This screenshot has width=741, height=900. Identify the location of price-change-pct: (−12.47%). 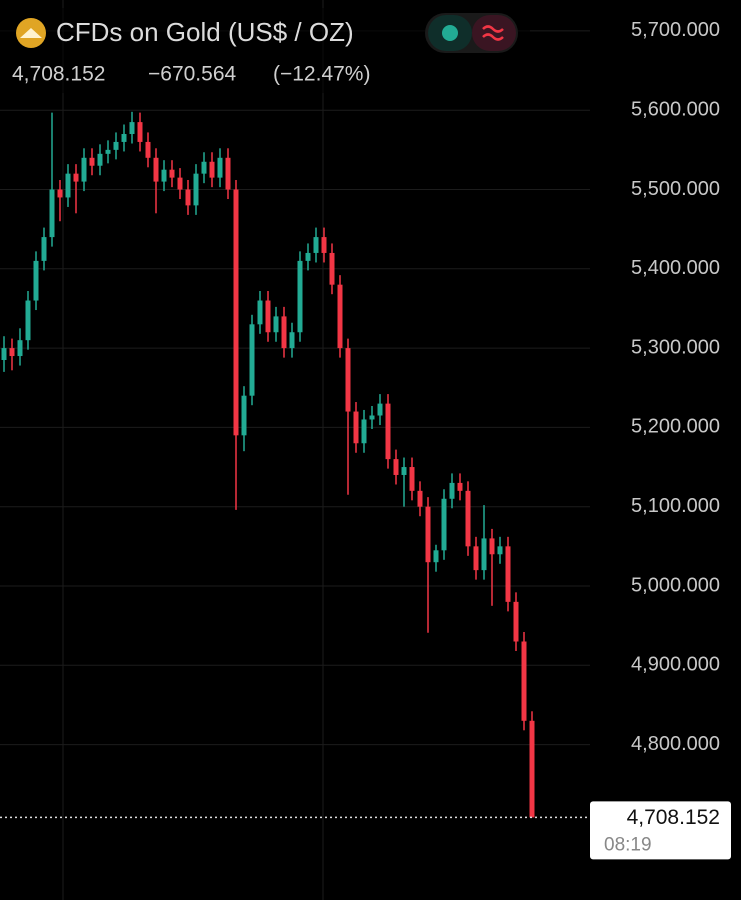
(321, 74).